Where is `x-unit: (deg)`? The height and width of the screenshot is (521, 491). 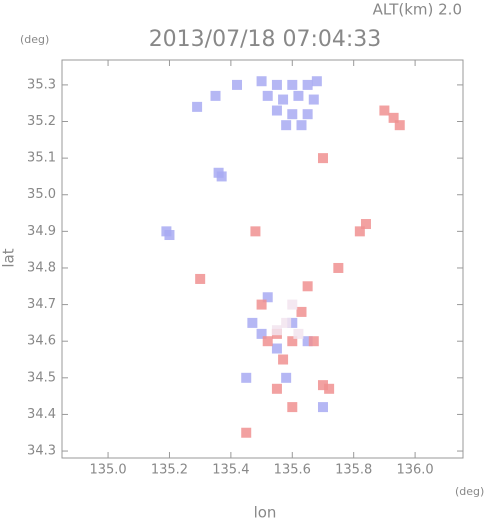 x-unit: (deg) is located at coordinates (469, 491).